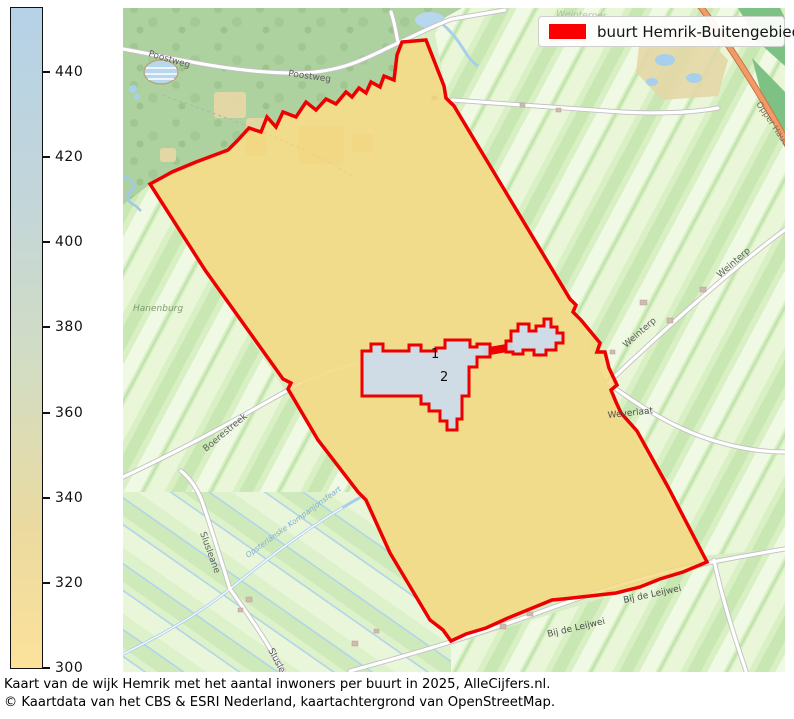  Describe the element at coordinates (618, 611) in the screenshot. I see `fields-southeast` at that location.